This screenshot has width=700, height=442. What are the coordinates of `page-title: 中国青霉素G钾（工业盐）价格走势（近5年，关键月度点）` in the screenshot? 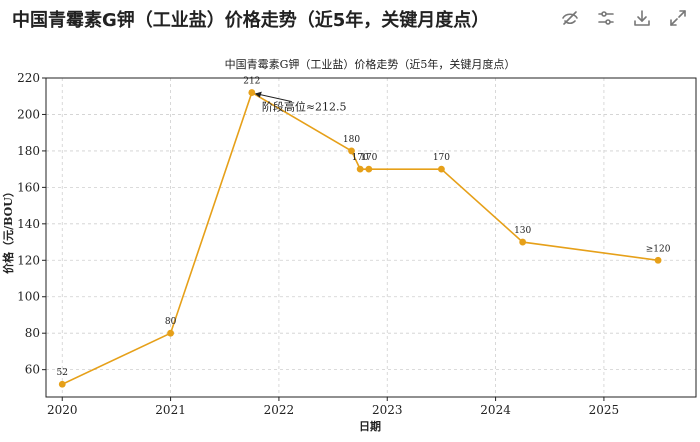 It's located at (251, 20).